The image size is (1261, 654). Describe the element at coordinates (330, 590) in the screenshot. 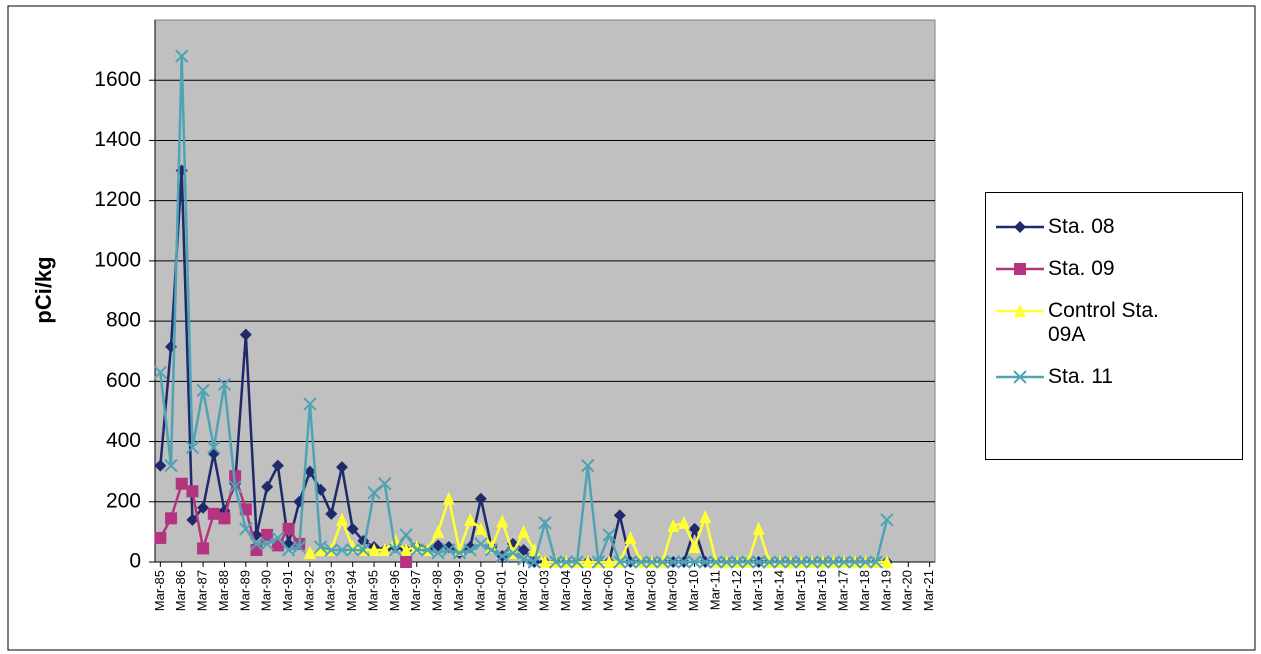

I see `x-tick-label: Mar-93` at that location.